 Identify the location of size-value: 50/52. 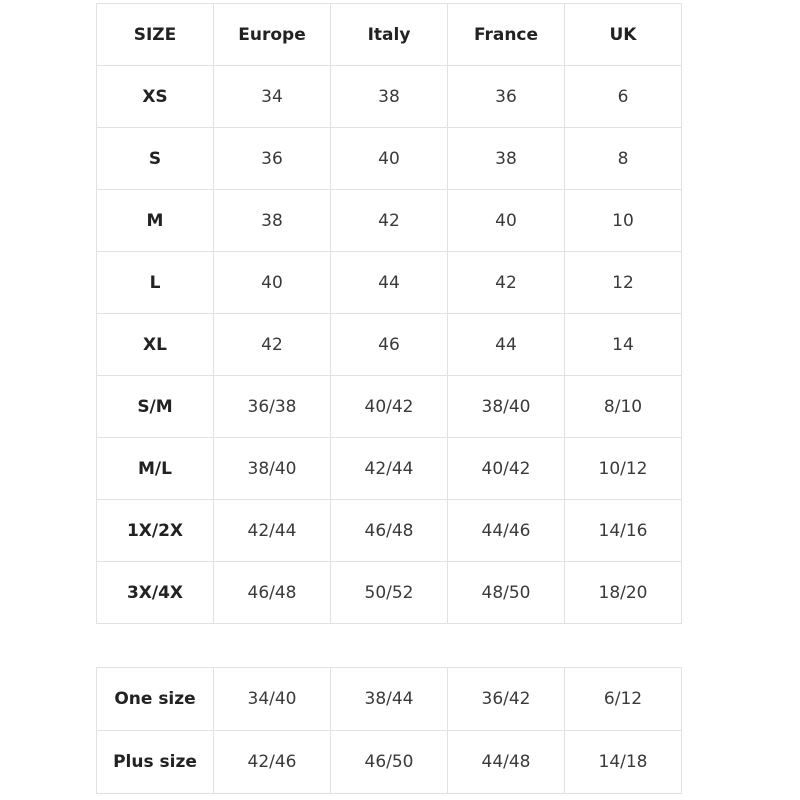
(389, 592).